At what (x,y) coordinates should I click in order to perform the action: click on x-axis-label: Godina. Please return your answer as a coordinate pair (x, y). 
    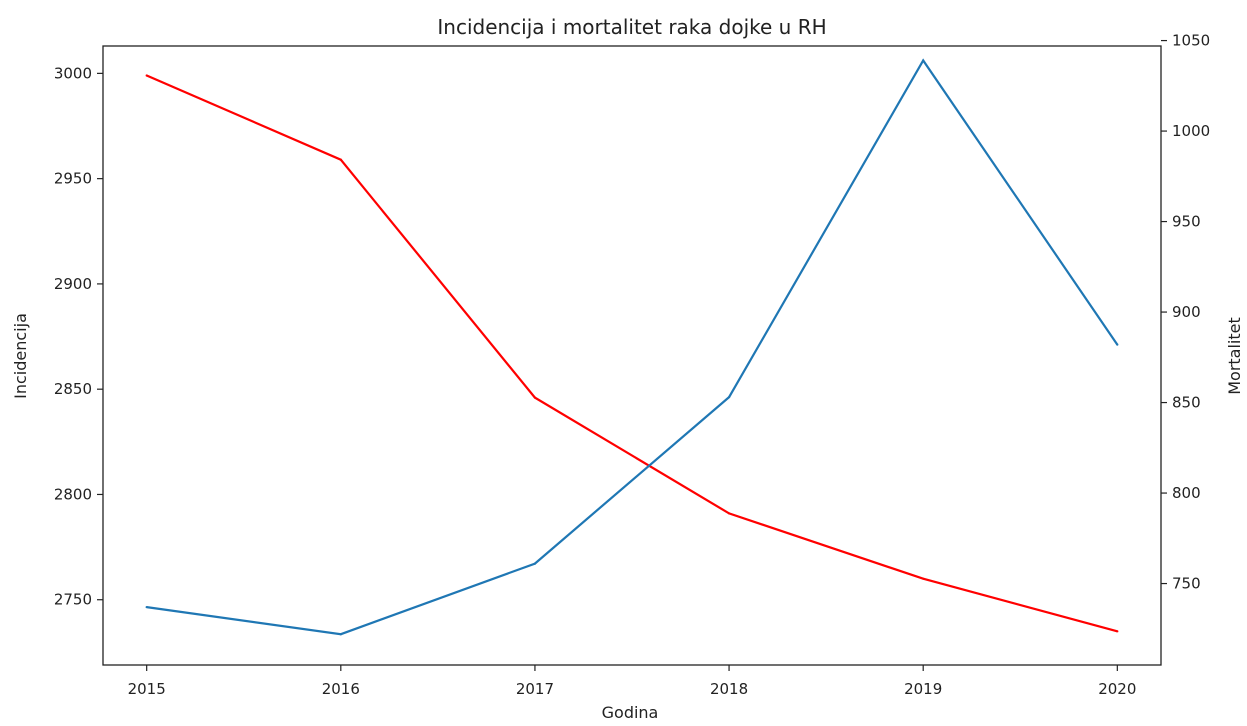
    Looking at the image, I should click on (630, 712).